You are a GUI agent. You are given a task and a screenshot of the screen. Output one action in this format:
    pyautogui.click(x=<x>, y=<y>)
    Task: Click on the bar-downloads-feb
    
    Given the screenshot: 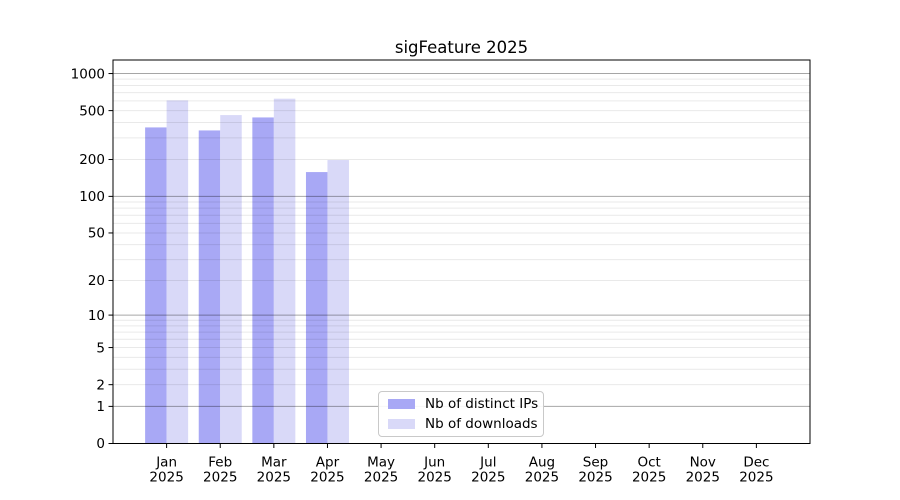 What is the action you would take?
    pyautogui.click(x=231, y=279)
    